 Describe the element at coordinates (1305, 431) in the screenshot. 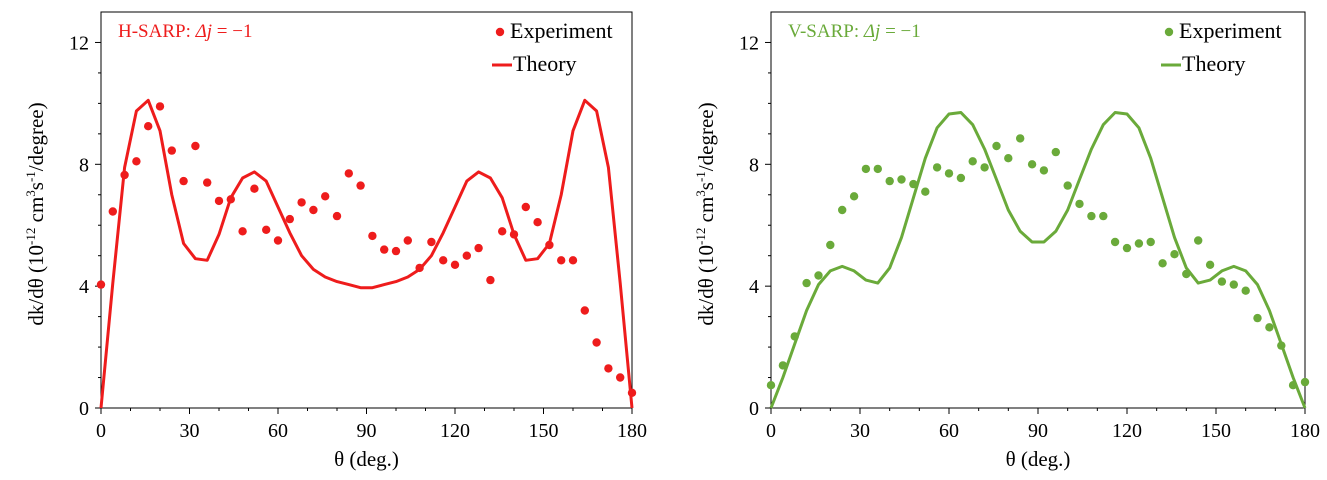

I see `chart2-x-tick-label: 180` at that location.